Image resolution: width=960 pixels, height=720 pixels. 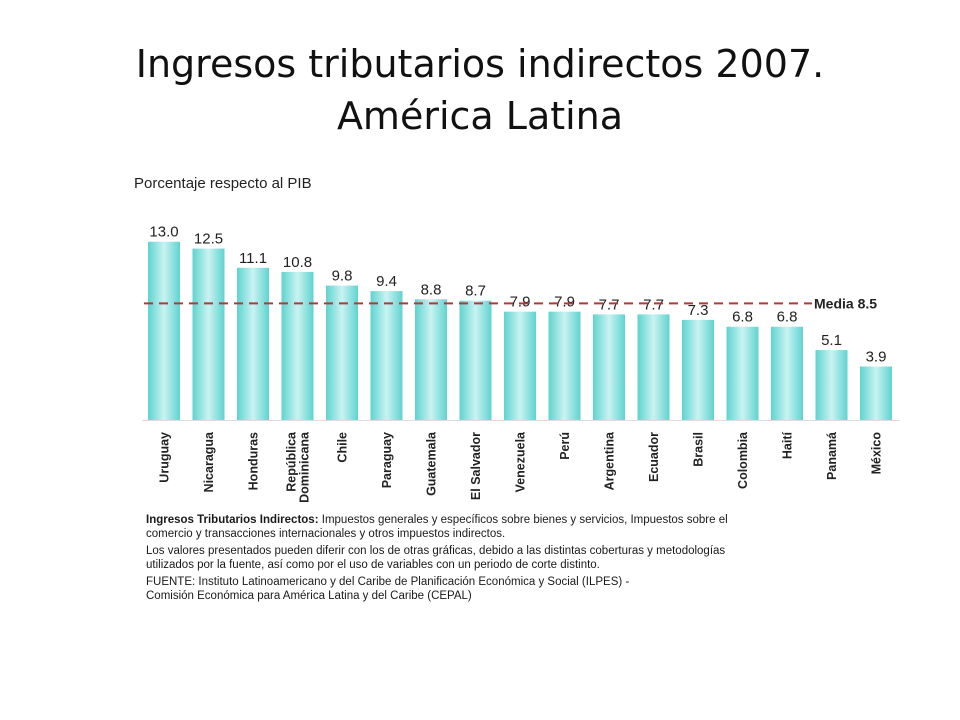 I want to click on bar-value-label-12: 7.3, so click(x=698, y=310).